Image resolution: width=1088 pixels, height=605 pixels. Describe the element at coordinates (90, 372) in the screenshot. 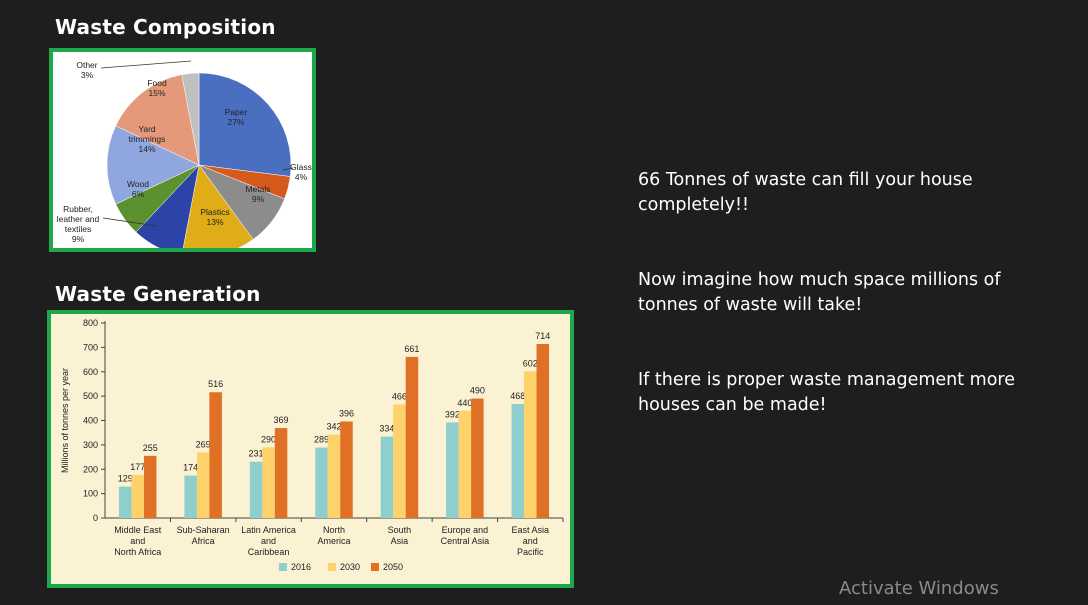

I see `y-tick-label-600: 600` at that location.